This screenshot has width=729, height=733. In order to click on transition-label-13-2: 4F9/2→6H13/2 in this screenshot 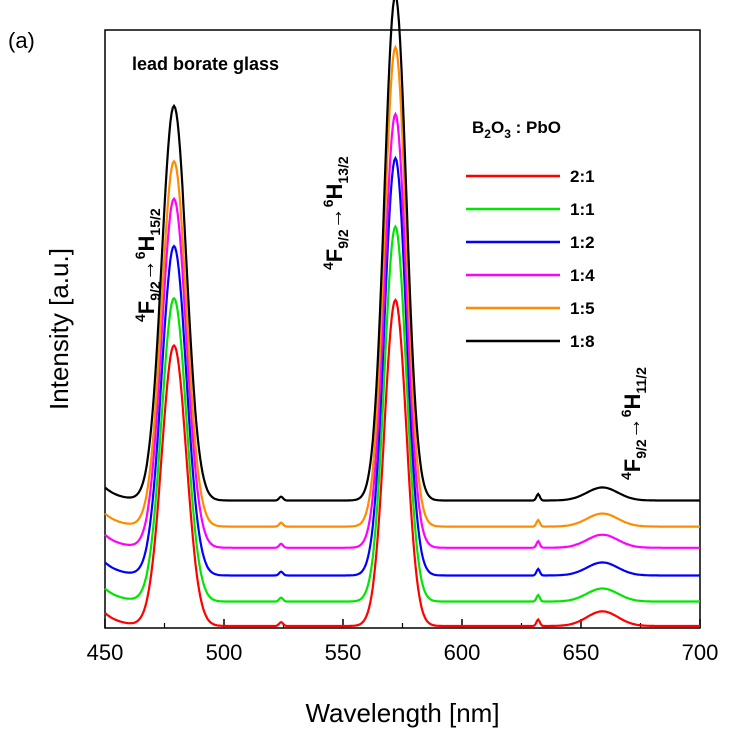, I will do `click(335, 213)`.